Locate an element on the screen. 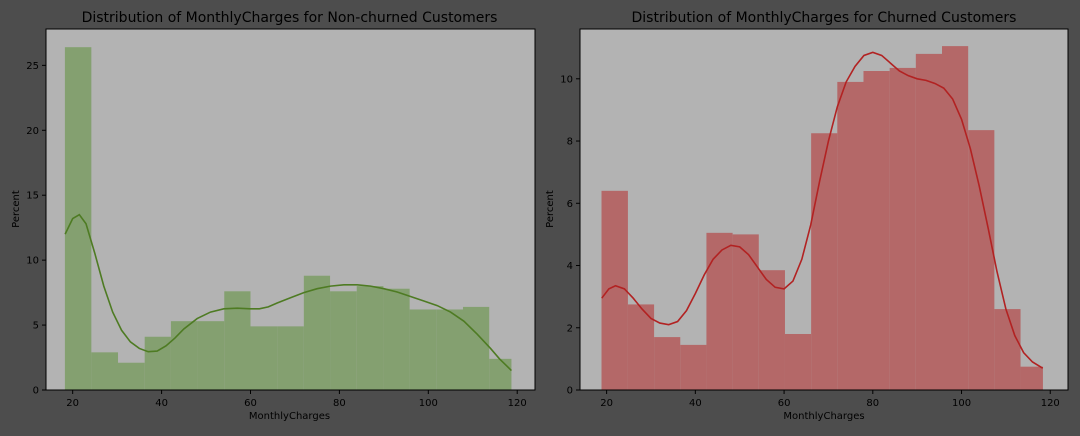  y-tick-label: 4 is located at coordinates (570, 266).